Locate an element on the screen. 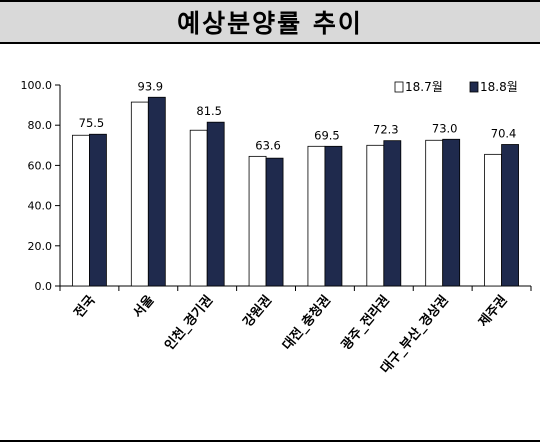  data-label: 69.5 is located at coordinates (327, 135).